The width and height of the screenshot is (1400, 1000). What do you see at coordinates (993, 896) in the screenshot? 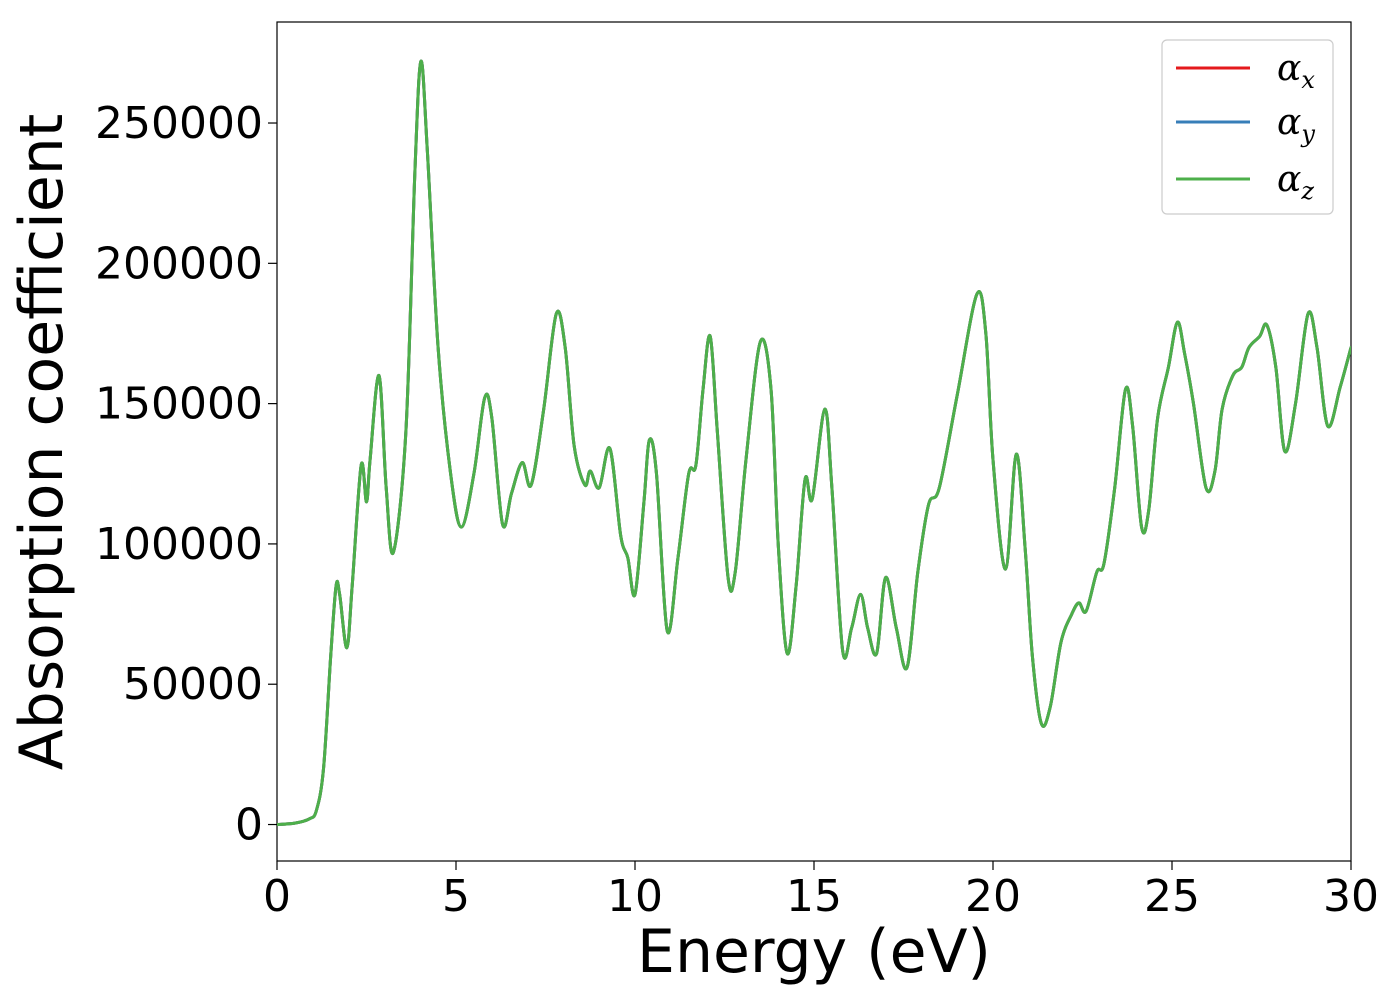
I see `x-tick-label: 20` at bounding box center [993, 896].